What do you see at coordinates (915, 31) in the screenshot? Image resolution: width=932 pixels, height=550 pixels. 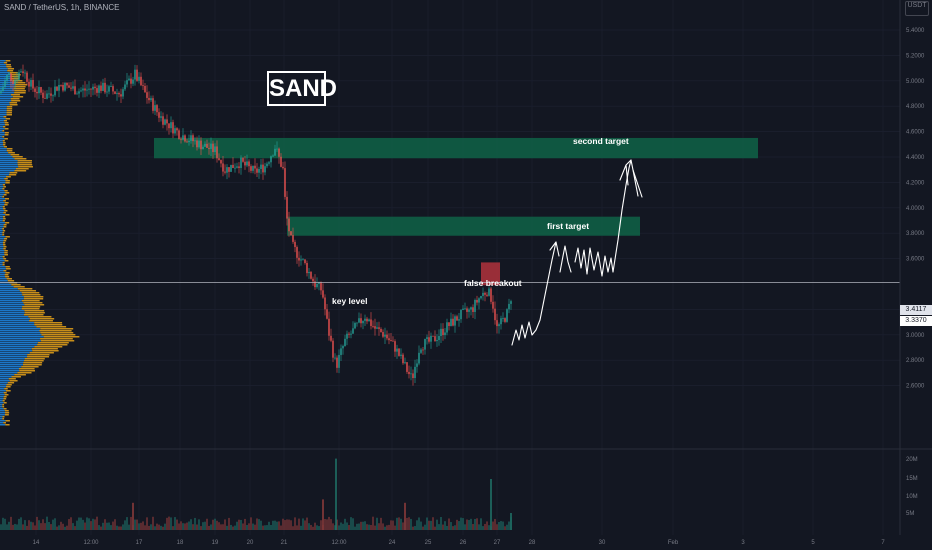 I see `price-tick: 5.4000` at bounding box center [915, 31].